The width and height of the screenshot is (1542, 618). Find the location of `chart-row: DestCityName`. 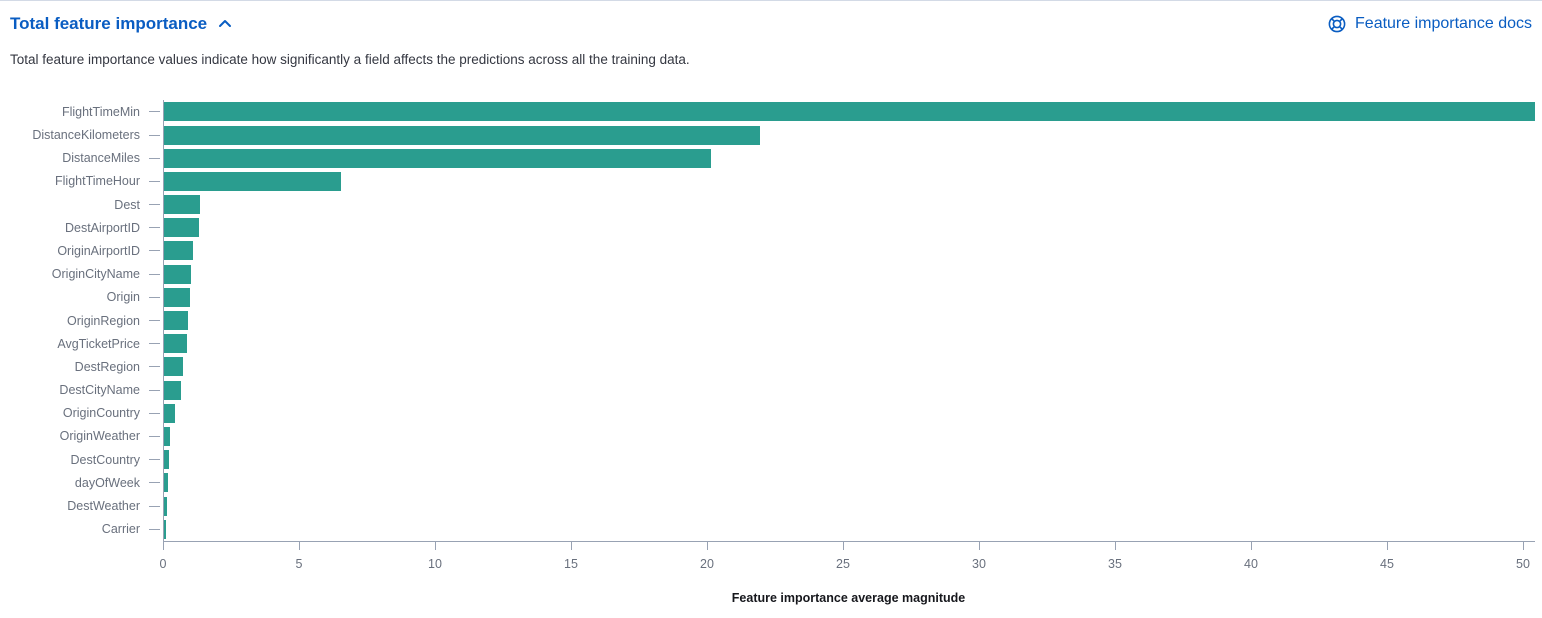

chart-row: DestCityName is located at coordinates (771, 389).